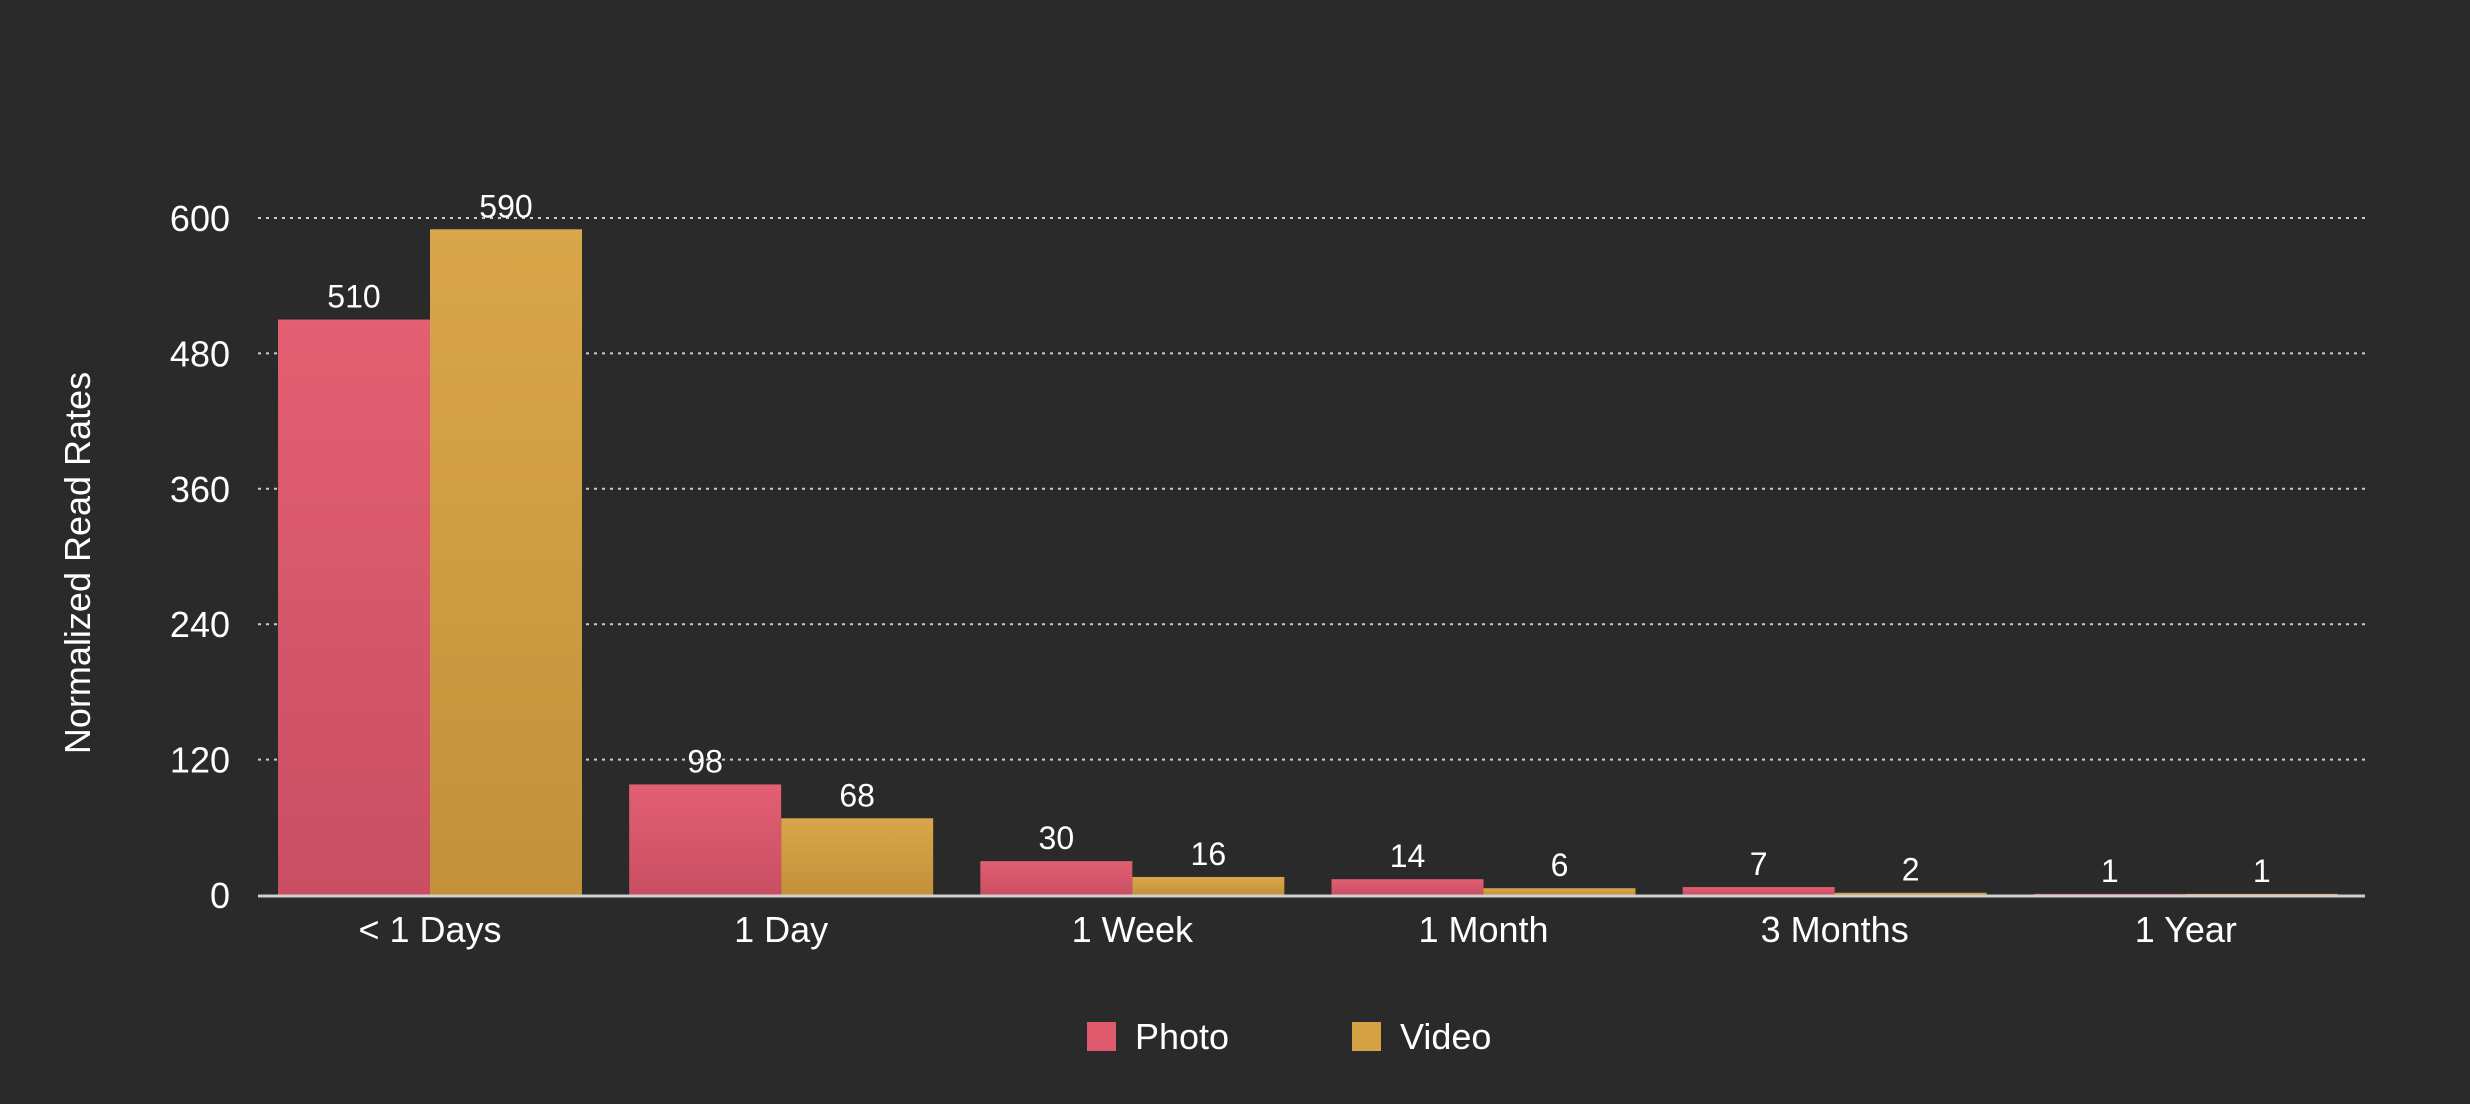 The height and width of the screenshot is (1104, 2470). Describe the element at coordinates (1483, 929) in the screenshot. I see `x-tick-label: 1 Month` at that location.